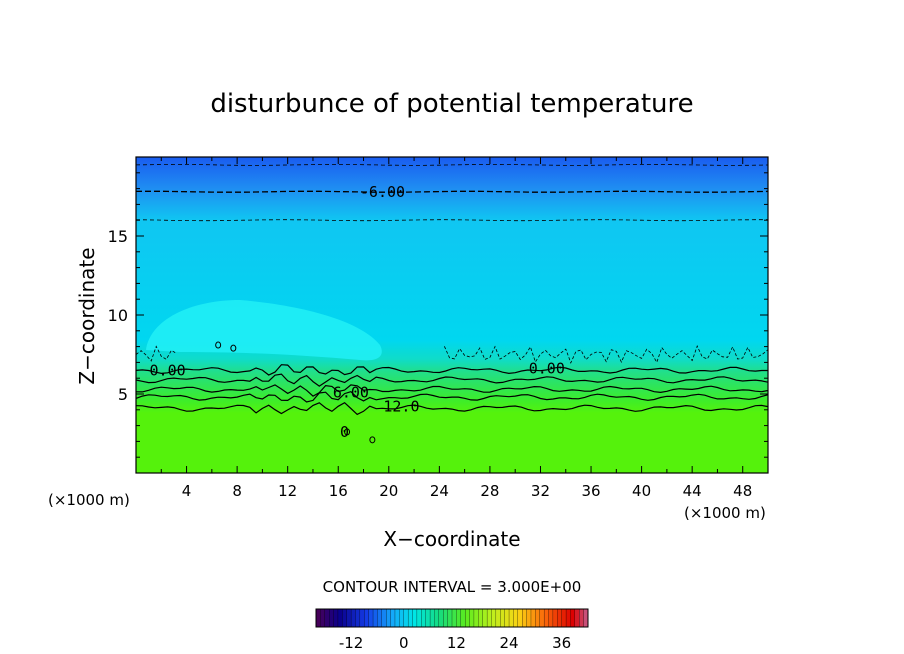 The width and height of the screenshot is (904, 654). What do you see at coordinates (439, 491) in the screenshot?
I see `x-tick-label: 24` at bounding box center [439, 491].